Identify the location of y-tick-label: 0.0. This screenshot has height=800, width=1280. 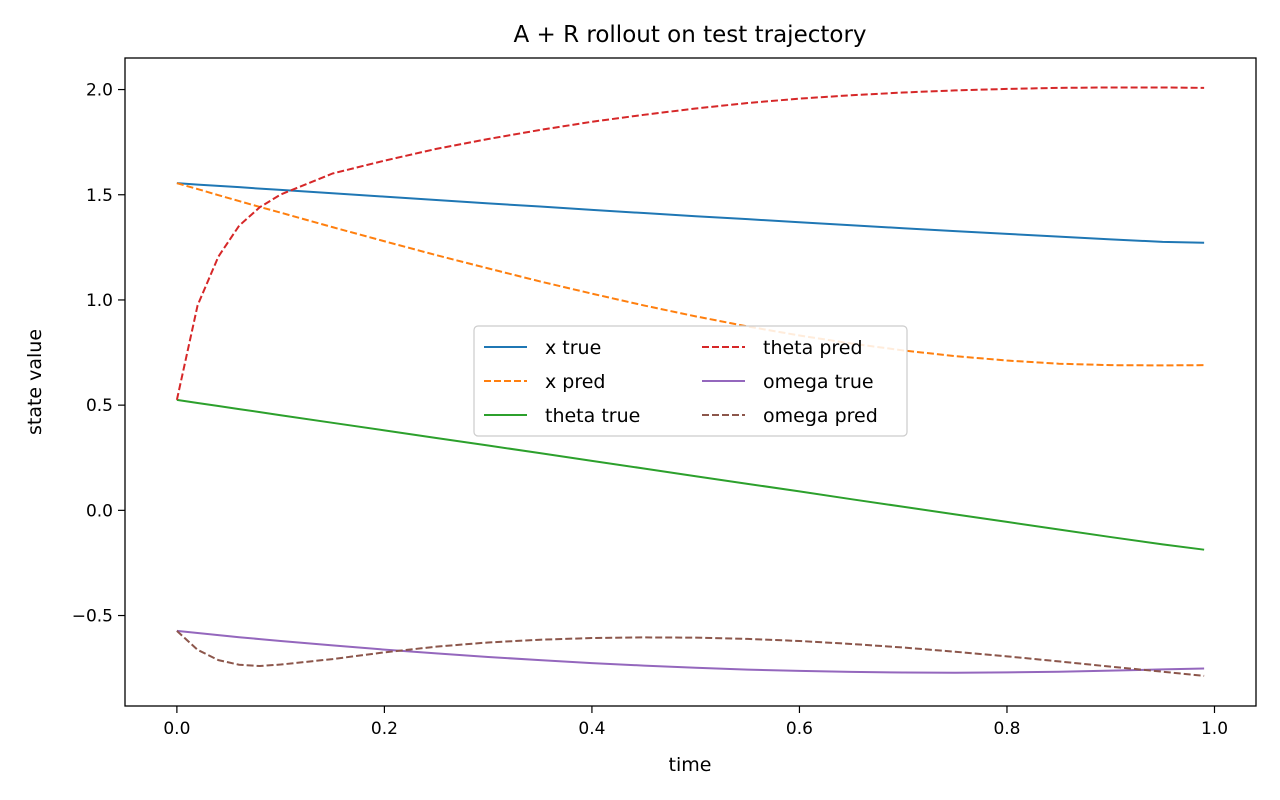
(99, 511).